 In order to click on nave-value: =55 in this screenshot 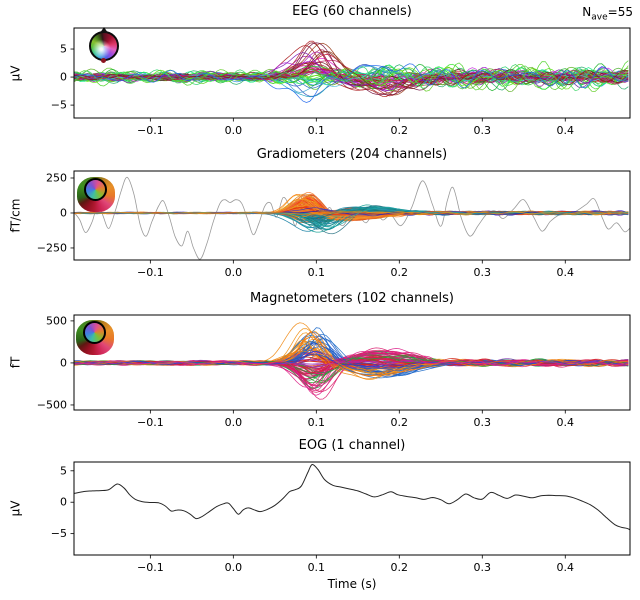, I will do `click(620, 12)`.